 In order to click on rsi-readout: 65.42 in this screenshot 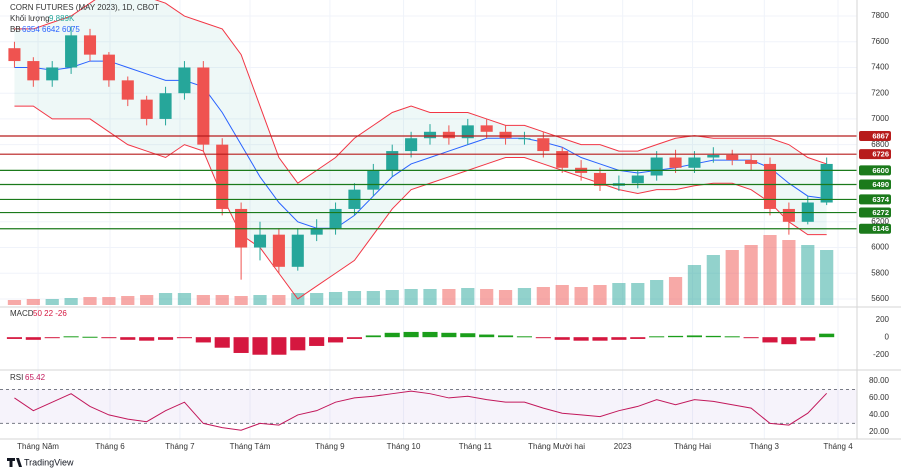, I will do `click(35, 377)`.